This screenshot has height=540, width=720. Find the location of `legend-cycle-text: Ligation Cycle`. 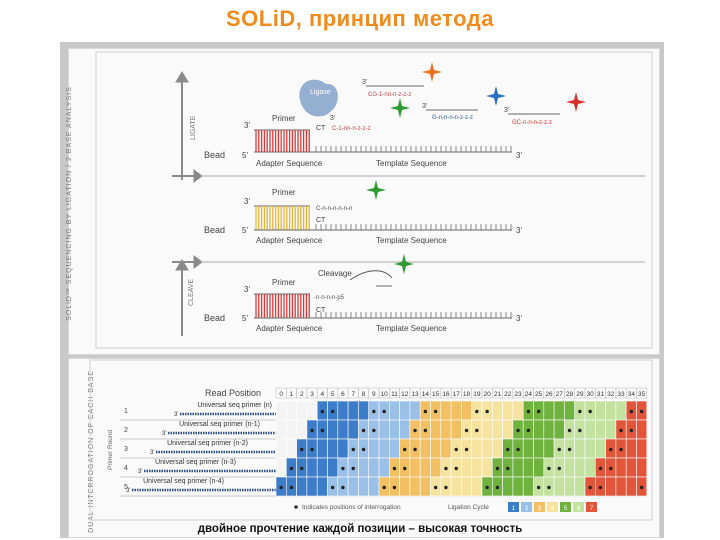

legend-cycle-text: Ligation Cycle is located at coordinates (468, 507).